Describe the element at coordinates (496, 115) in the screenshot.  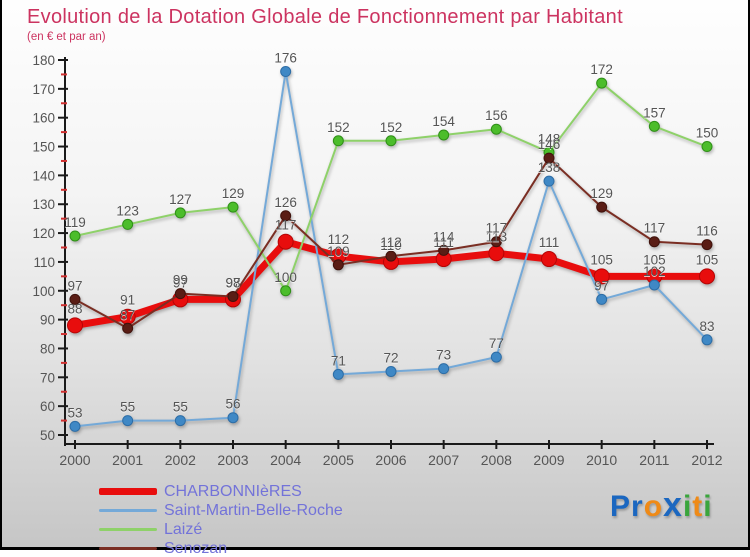
I see `value-label: 156` at that location.